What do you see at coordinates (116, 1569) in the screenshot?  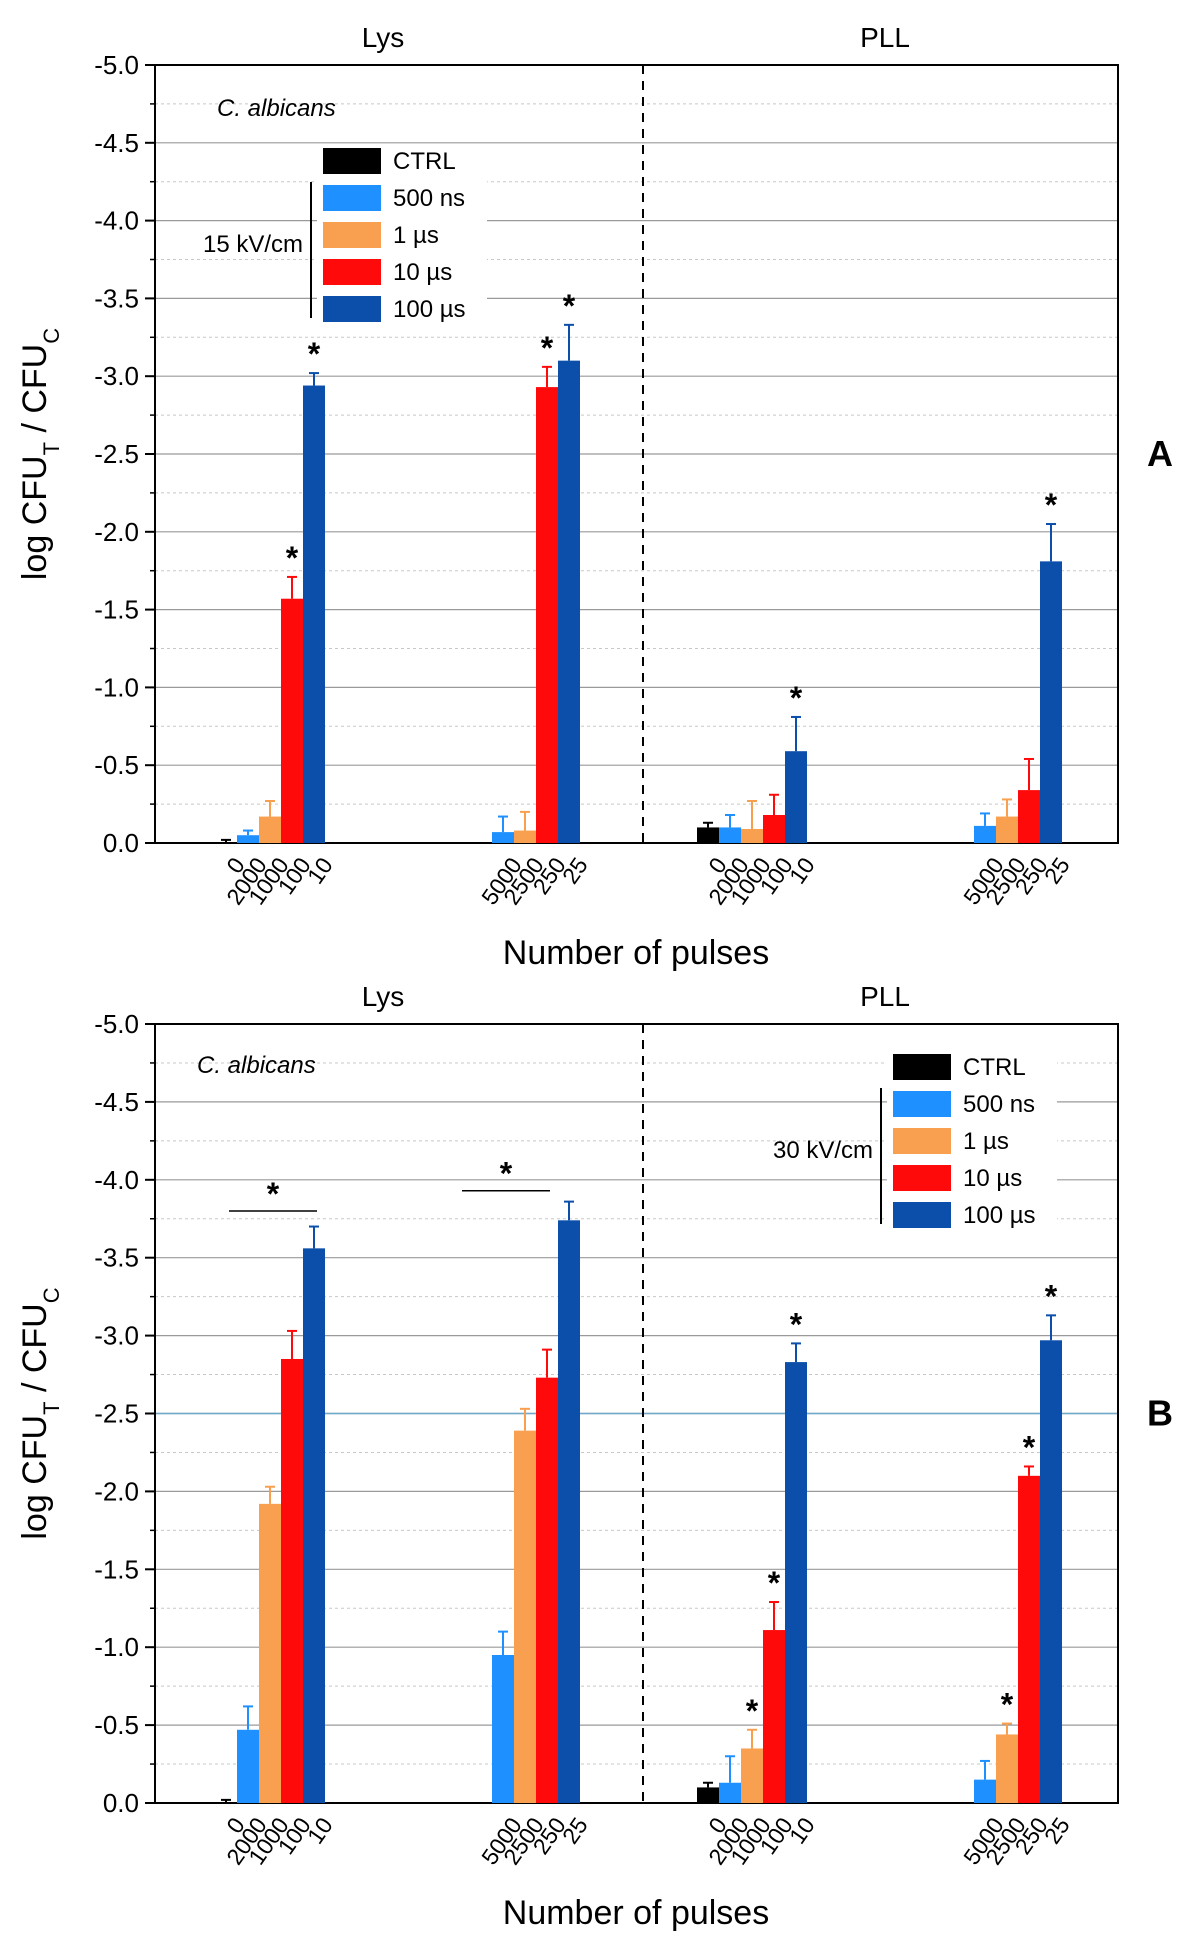 I see `y-tick-label: -1.5` at bounding box center [116, 1569].